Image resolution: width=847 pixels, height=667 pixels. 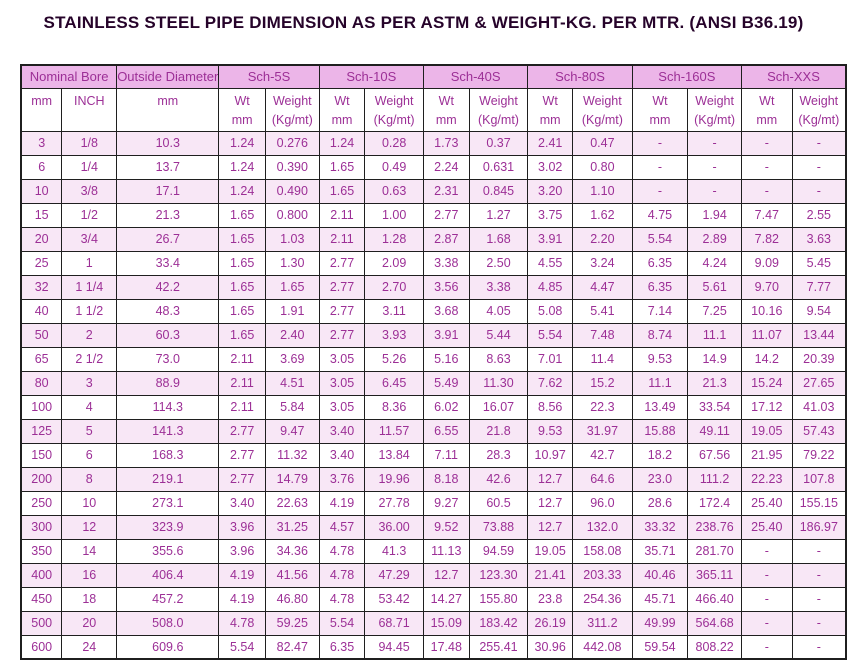 What do you see at coordinates (292, 263) in the screenshot?
I see `table-cell: 1.30` at bounding box center [292, 263].